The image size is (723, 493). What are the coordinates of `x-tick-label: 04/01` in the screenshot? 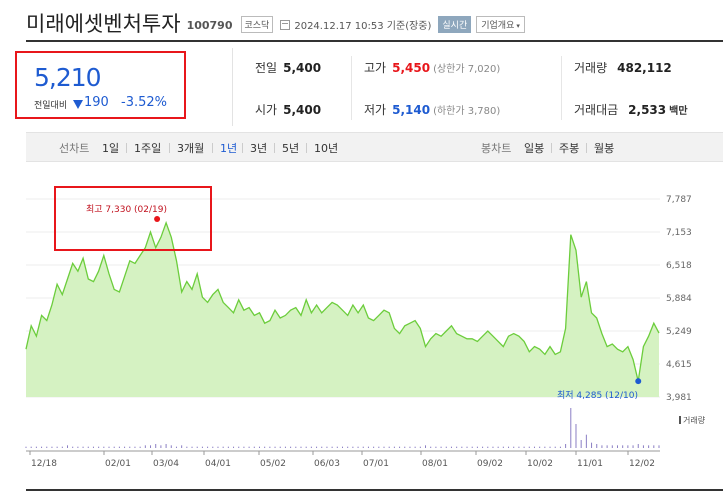 It's located at (218, 464).